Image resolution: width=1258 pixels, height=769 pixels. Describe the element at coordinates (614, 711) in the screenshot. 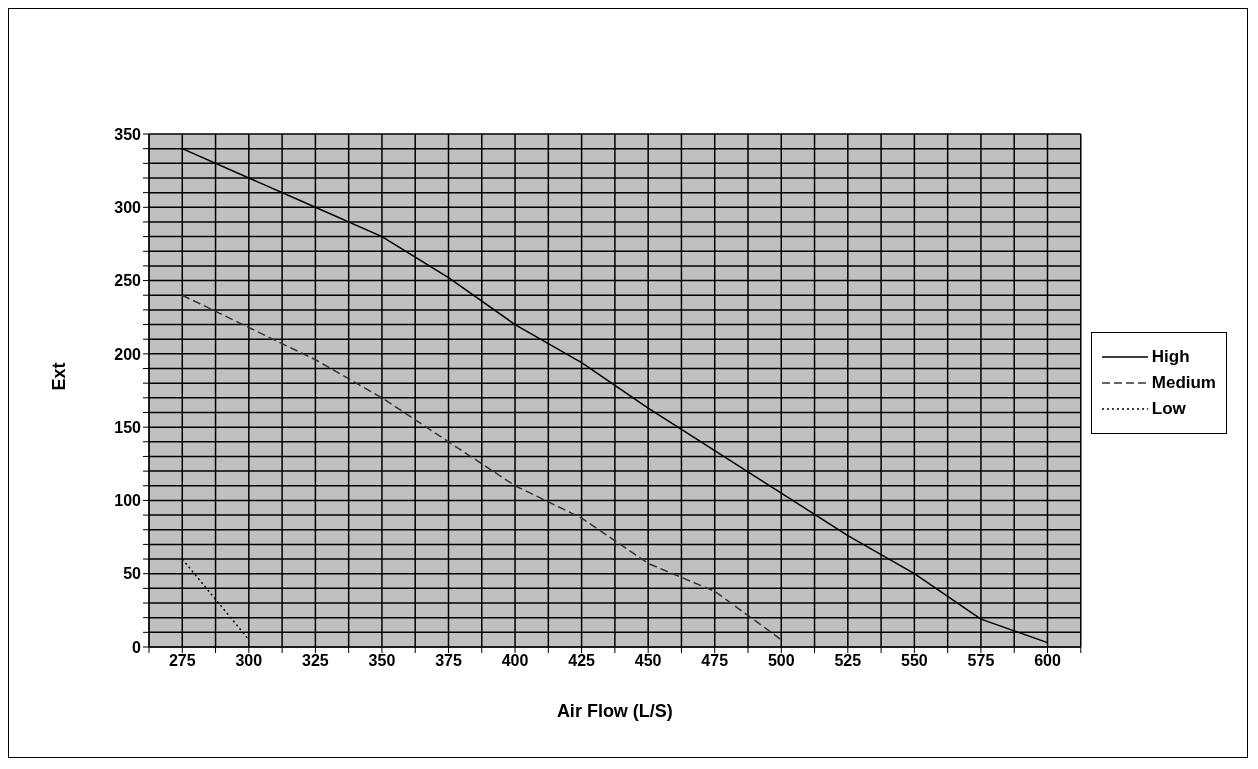

I see `x-axis-title: Air Flow (L/S)` at that location.